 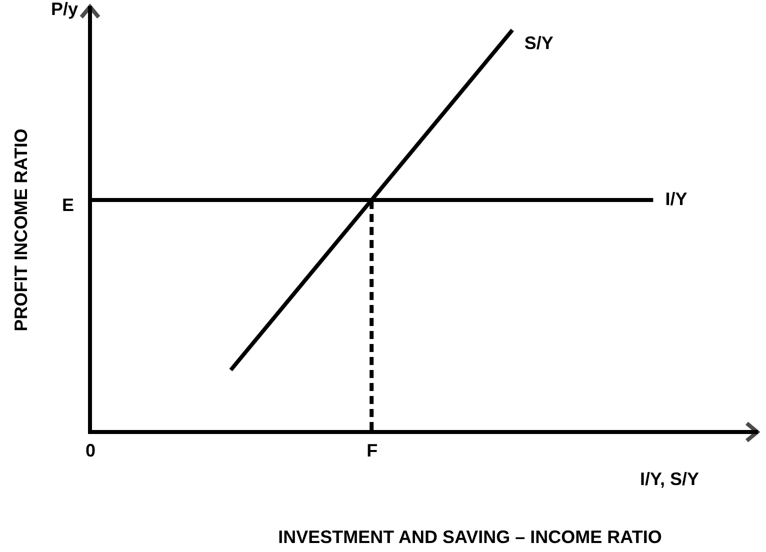 I want to click on text: E, so click(x=68, y=205).